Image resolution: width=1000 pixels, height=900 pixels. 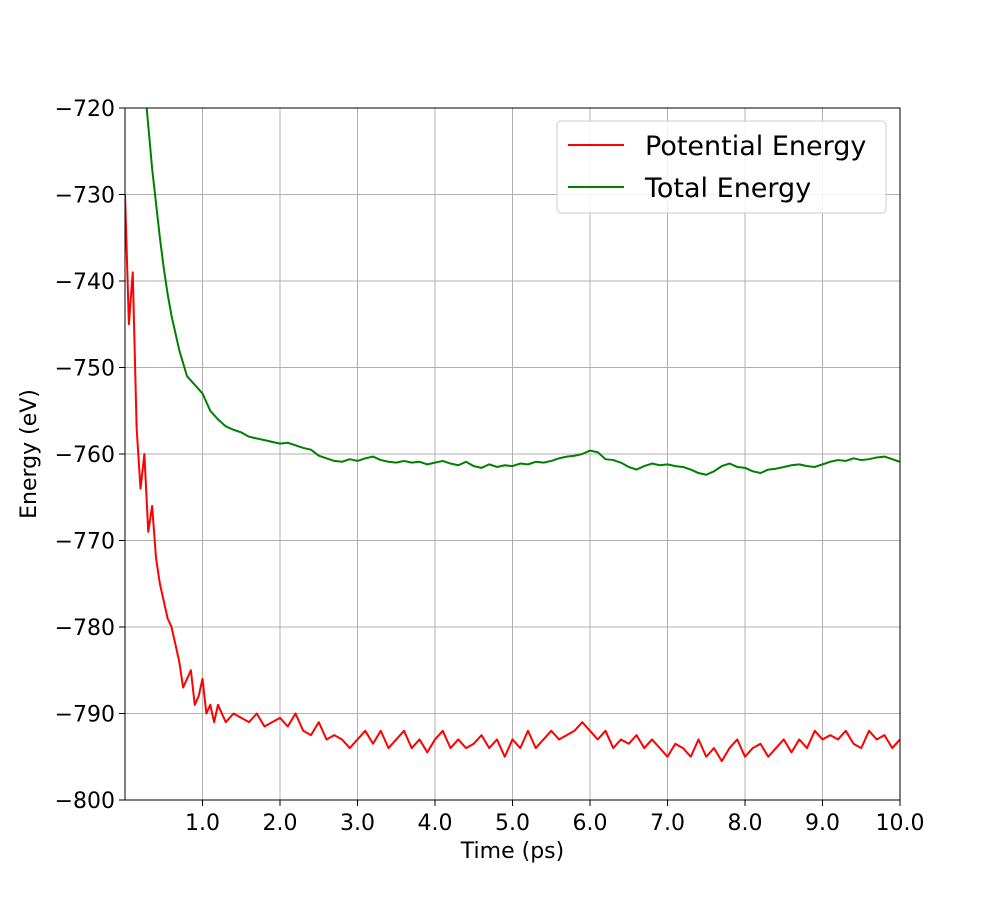 What do you see at coordinates (357, 823) in the screenshot?
I see `x-tick-label: 3.0` at bounding box center [357, 823].